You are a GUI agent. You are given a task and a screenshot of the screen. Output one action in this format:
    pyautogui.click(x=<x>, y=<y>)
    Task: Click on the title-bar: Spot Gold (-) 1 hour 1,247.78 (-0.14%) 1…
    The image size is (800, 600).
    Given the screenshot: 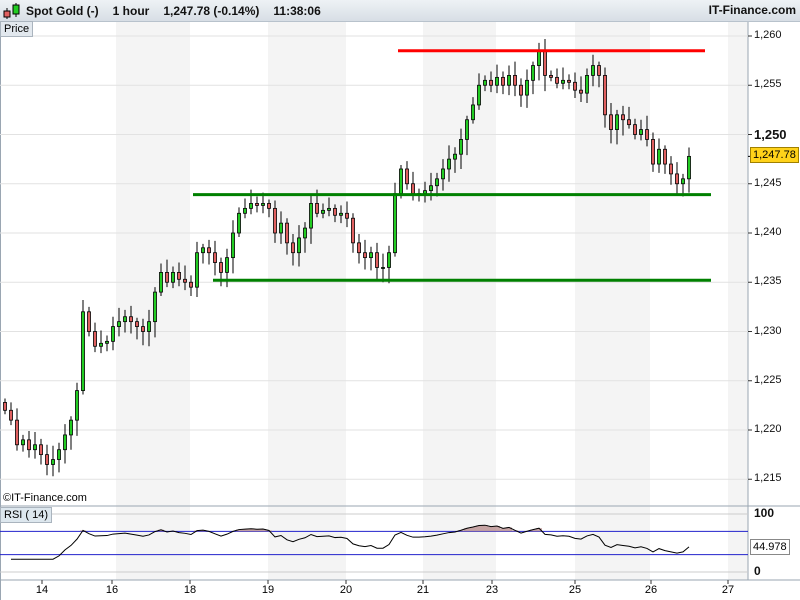 What is the action you would take?
    pyautogui.click(x=400, y=11)
    